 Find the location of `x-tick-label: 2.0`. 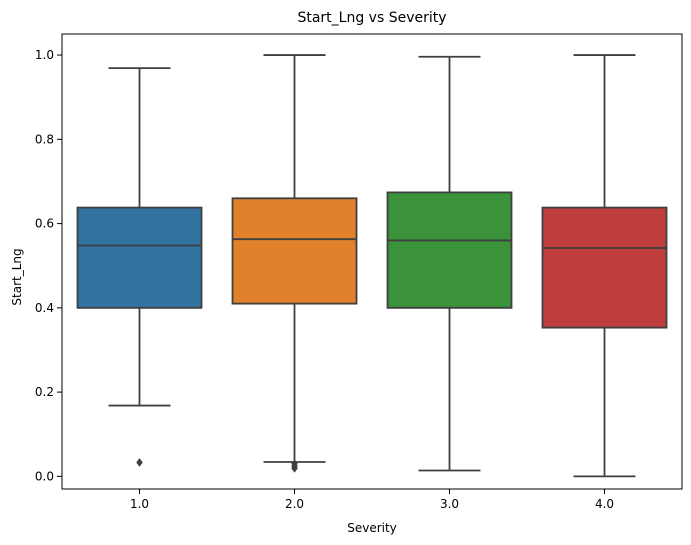

x-tick-label: 2.0 is located at coordinates (294, 504).